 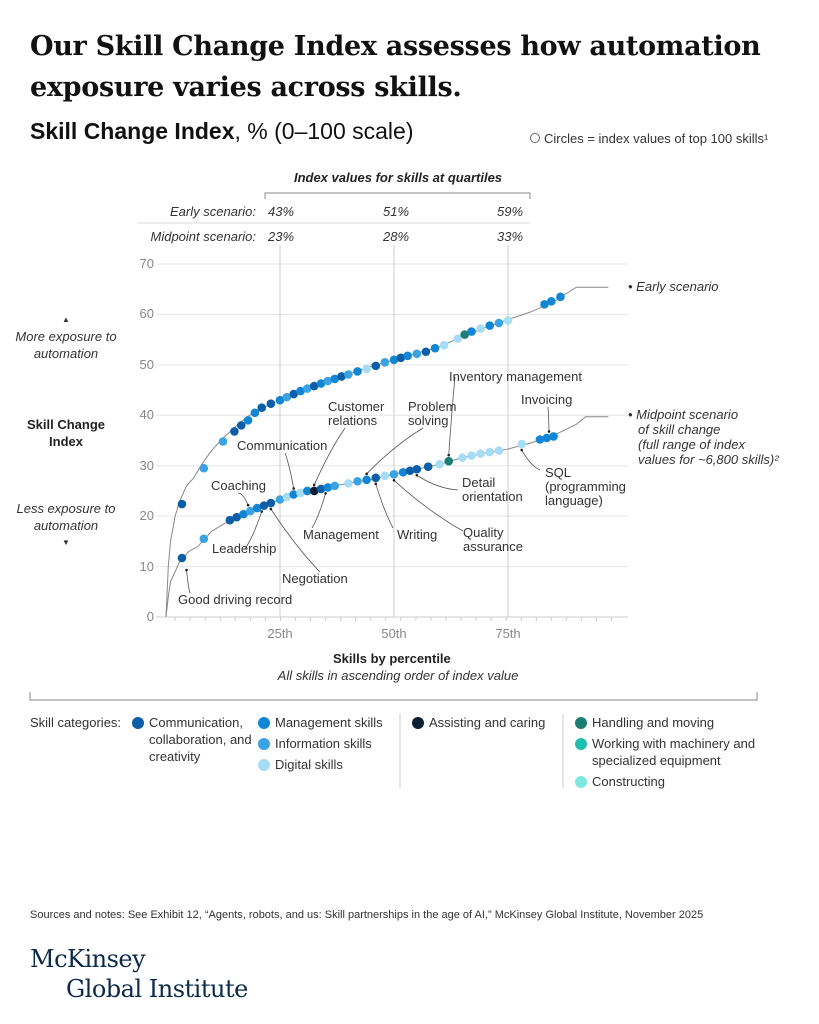 What do you see at coordinates (329, 722) in the screenshot?
I see `legend-text: Management skills` at bounding box center [329, 722].